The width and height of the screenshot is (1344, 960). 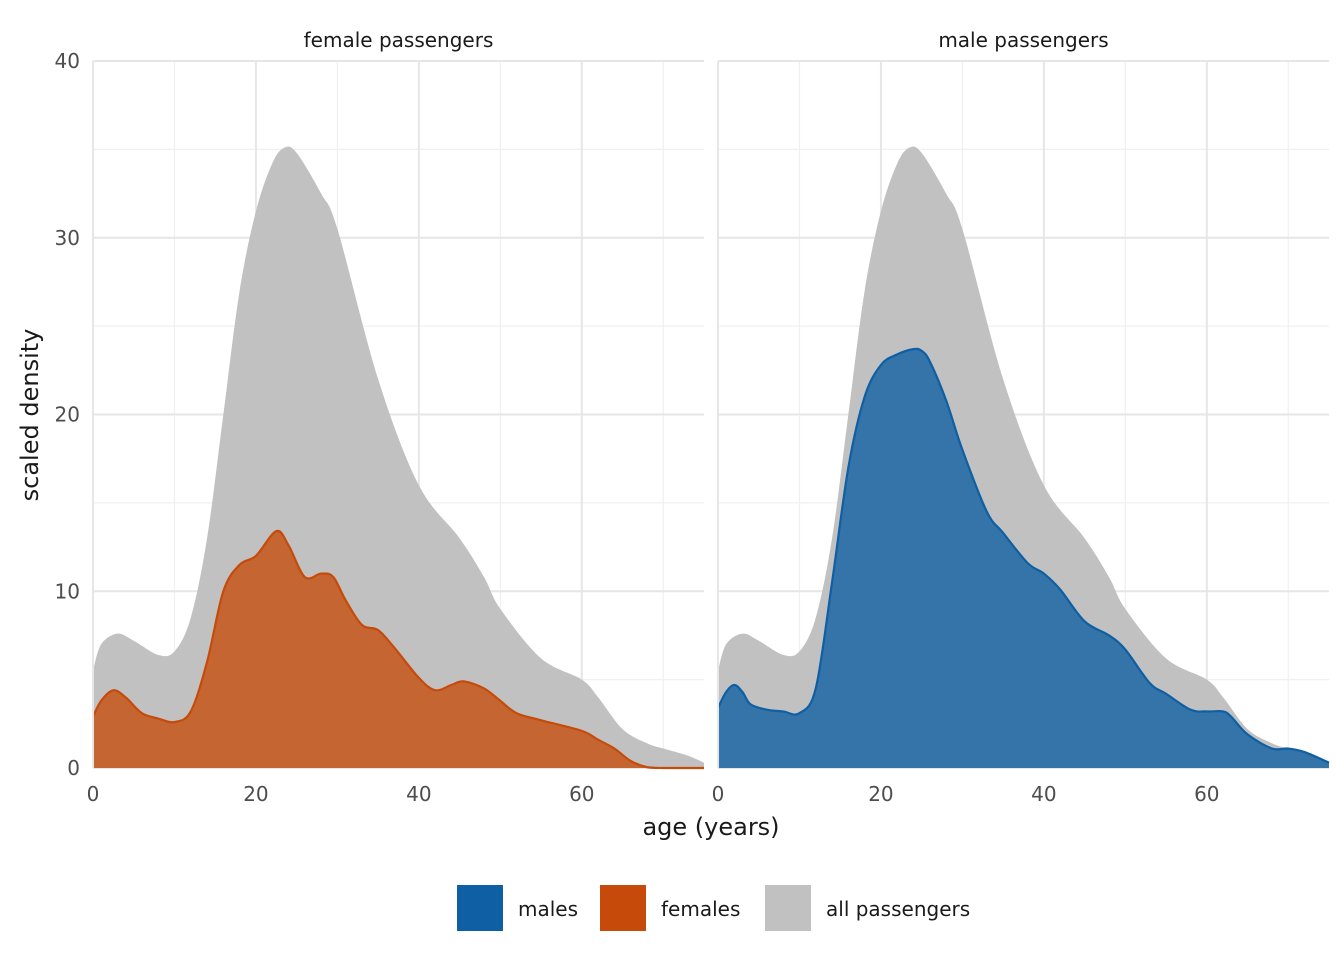 What do you see at coordinates (710, 827) in the screenshot?
I see `x-axis-title: age (years)` at bounding box center [710, 827].